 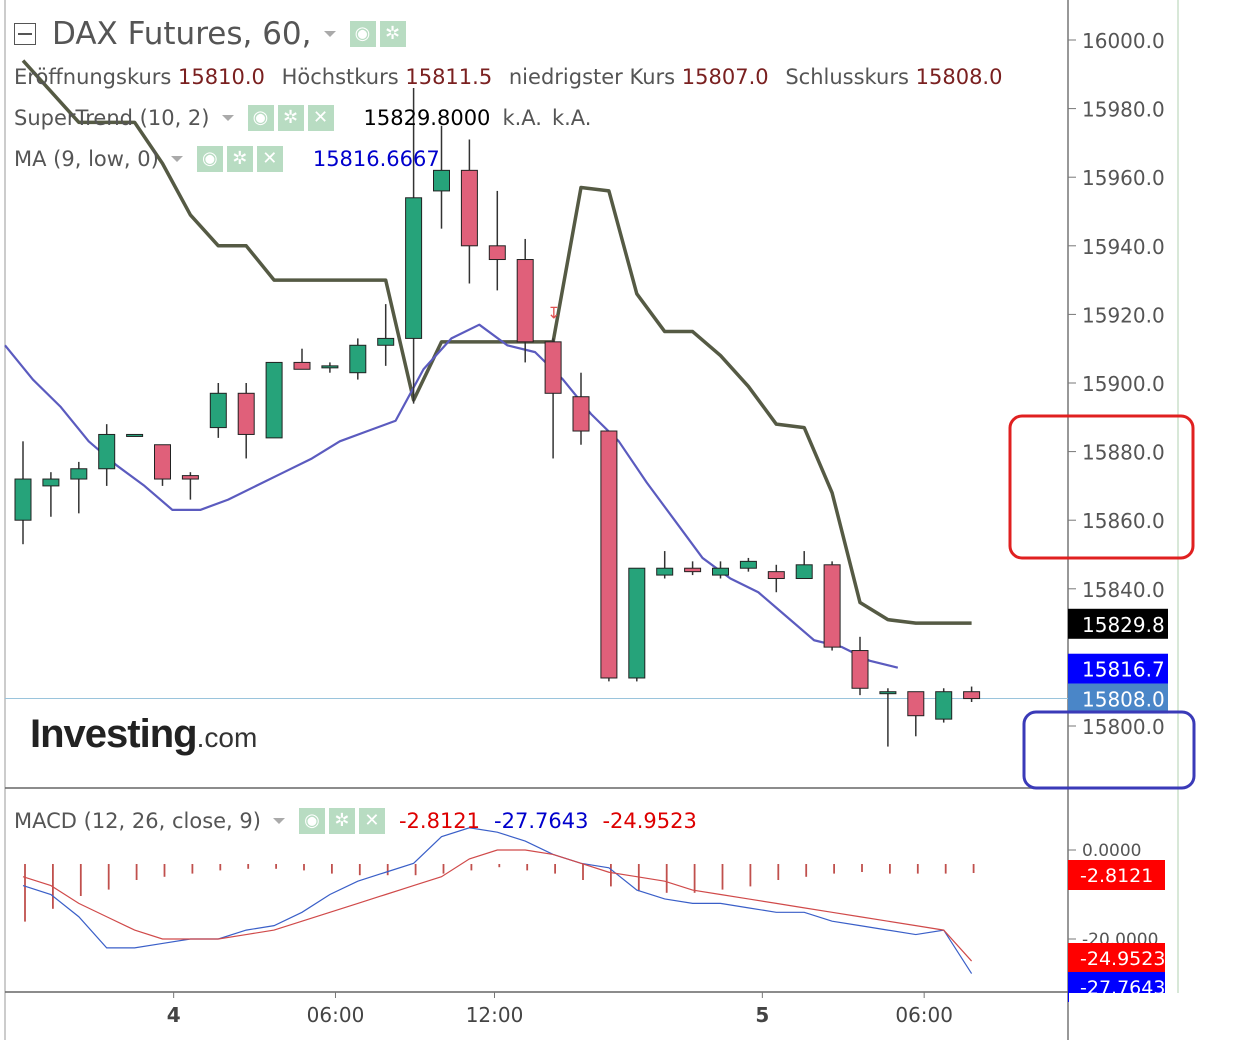 I want to click on price-tick-label: 15920.0, so click(x=1123, y=315).